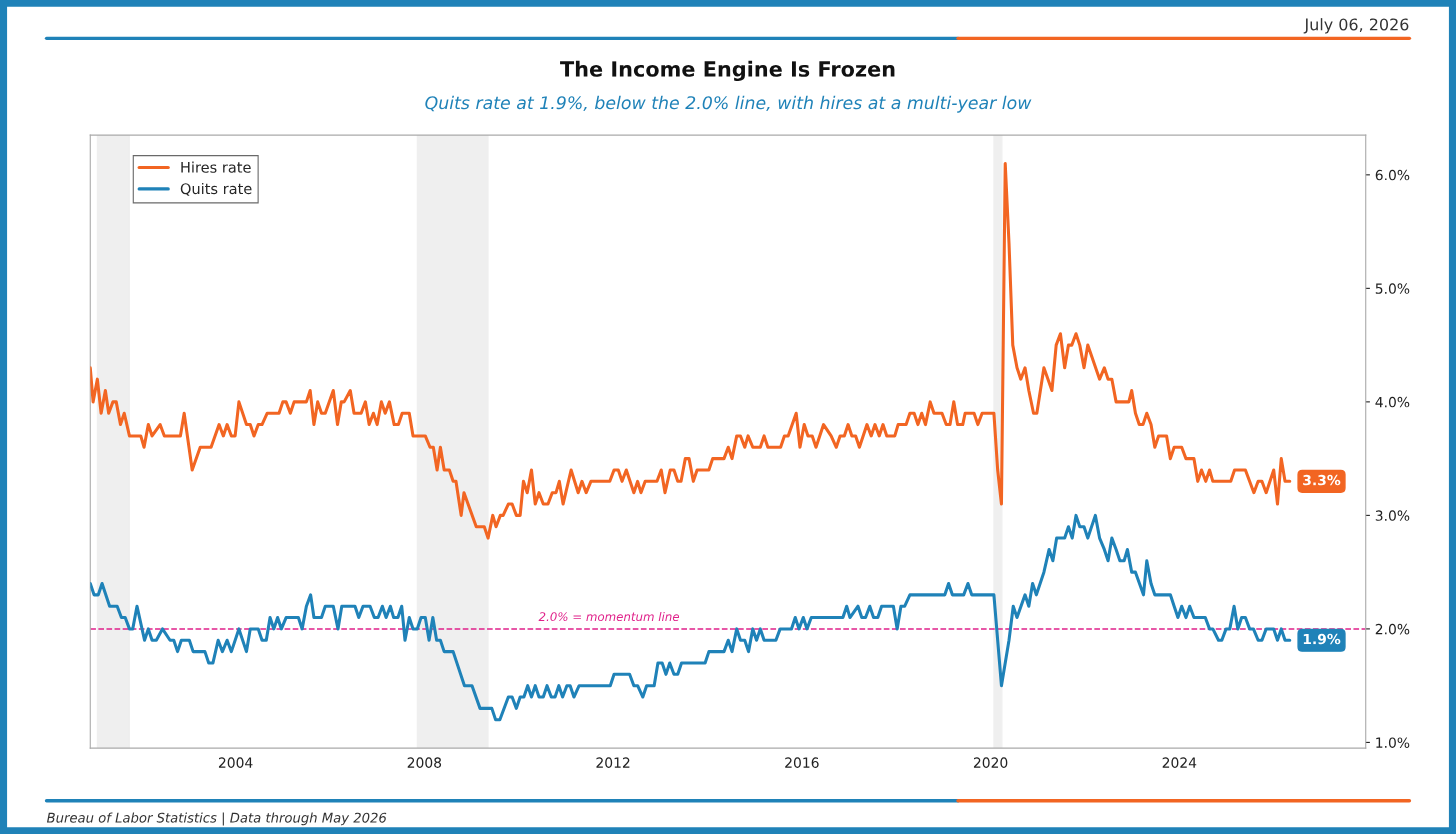 The image size is (1456, 834). What do you see at coordinates (424, 762) in the screenshot?
I see `x-tick-label: 2008` at bounding box center [424, 762].